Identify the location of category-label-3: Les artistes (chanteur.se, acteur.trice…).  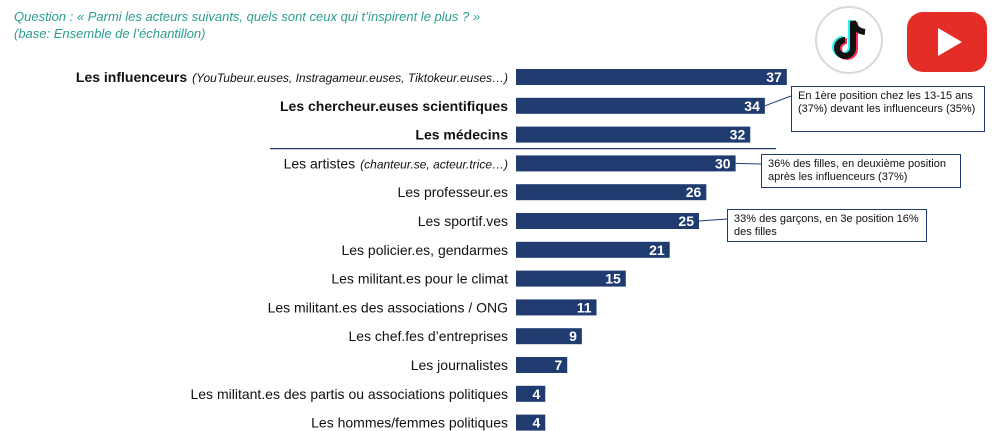
(396, 163).